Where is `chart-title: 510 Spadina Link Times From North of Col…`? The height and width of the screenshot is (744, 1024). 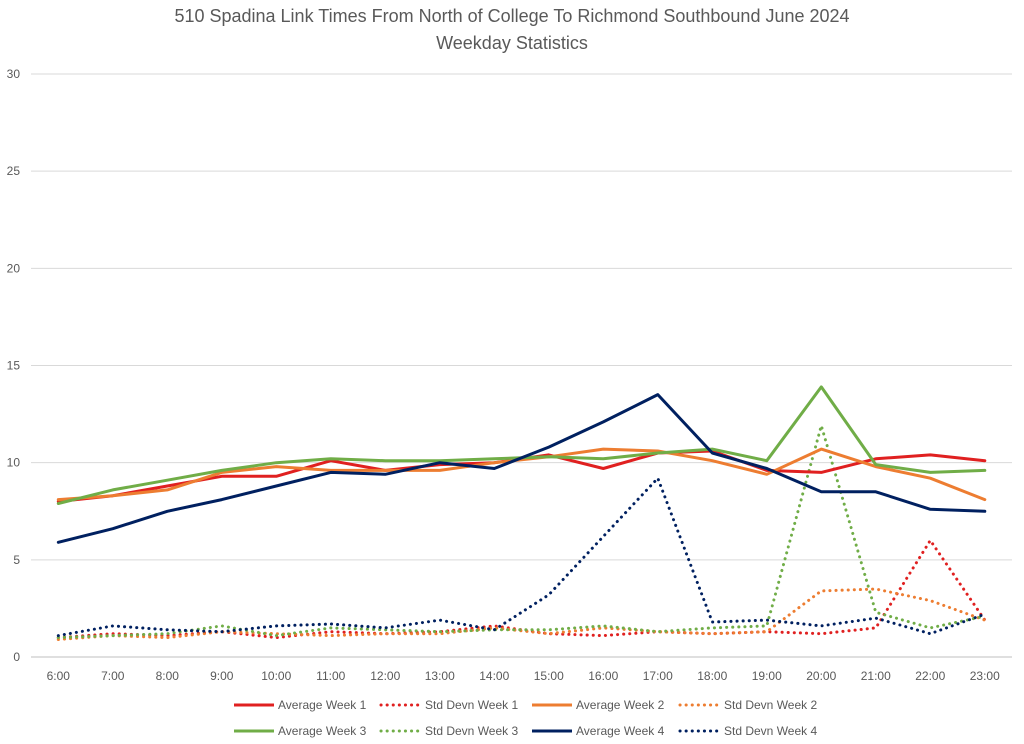
chart-title: 510 Spadina Link Times From North of Col… is located at coordinates (512, 16).